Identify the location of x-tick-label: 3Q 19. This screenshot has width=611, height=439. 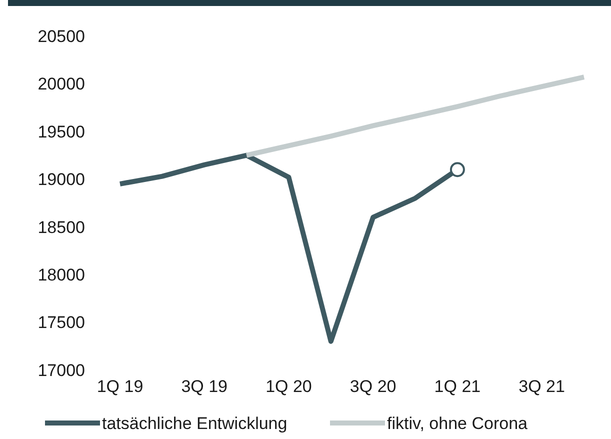
(204, 386).